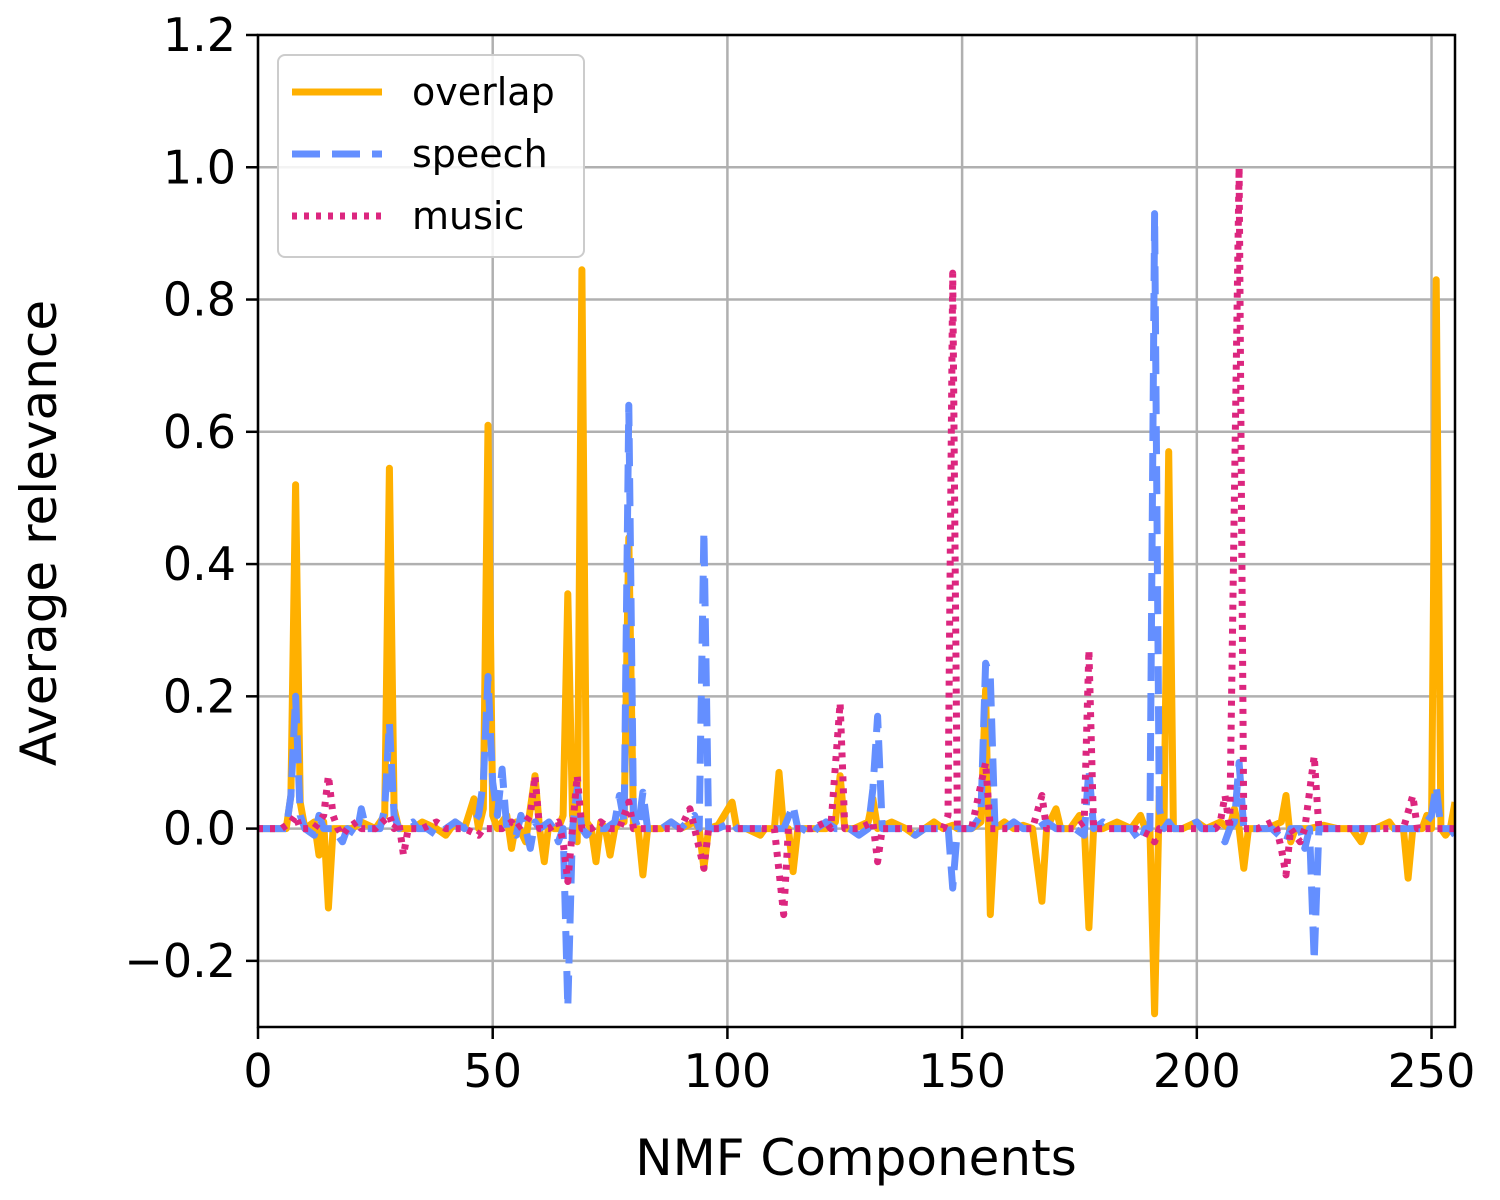 The height and width of the screenshot is (1200, 1500). Describe the element at coordinates (199, 35) in the screenshot. I see `y-tick-label-7: 1.2` at that location.